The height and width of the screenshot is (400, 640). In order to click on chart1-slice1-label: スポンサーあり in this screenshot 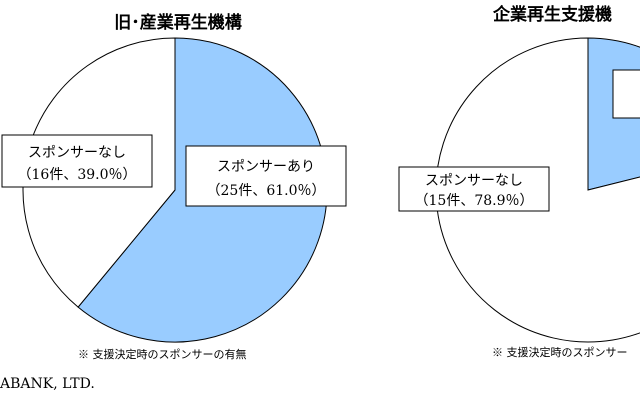, I will do `click(266, 167)`.